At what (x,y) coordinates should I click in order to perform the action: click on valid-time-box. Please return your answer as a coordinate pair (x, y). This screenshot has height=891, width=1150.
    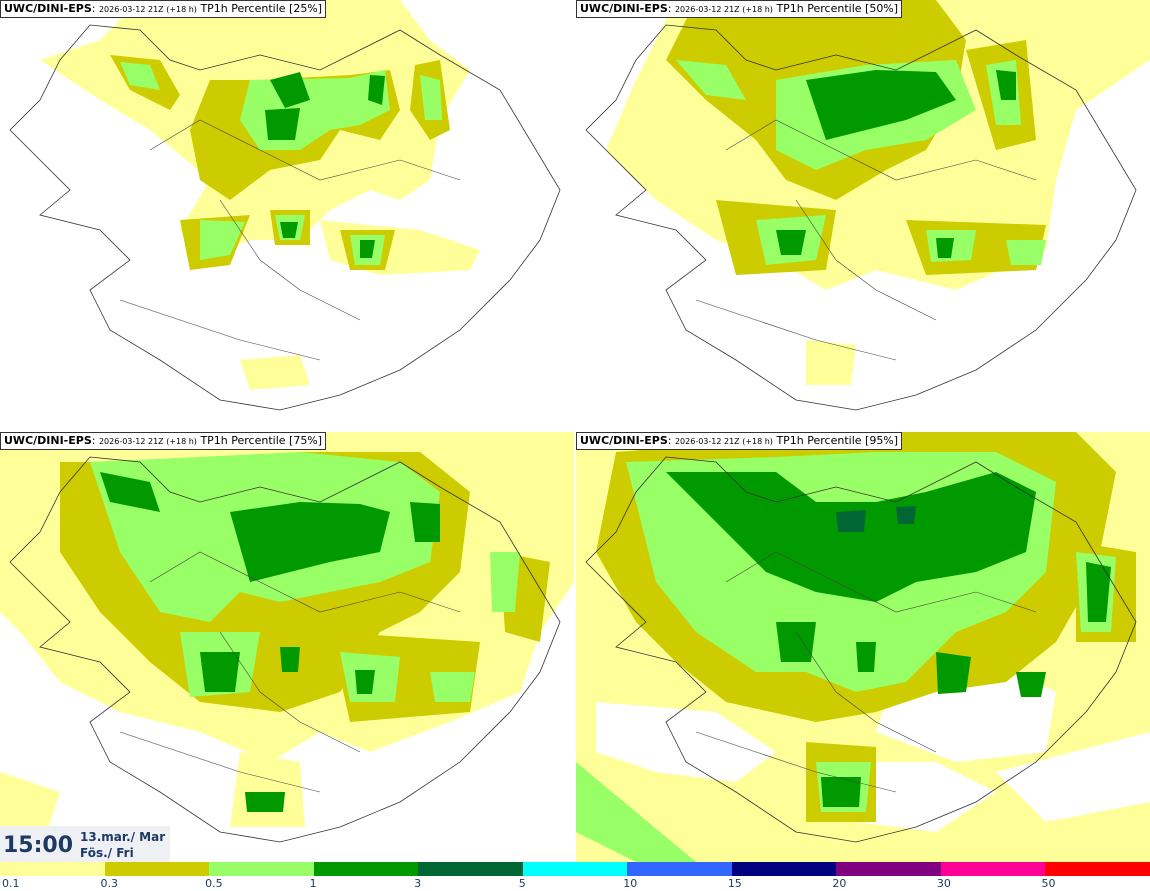
    Looking at the image, I should click on (85, 845).